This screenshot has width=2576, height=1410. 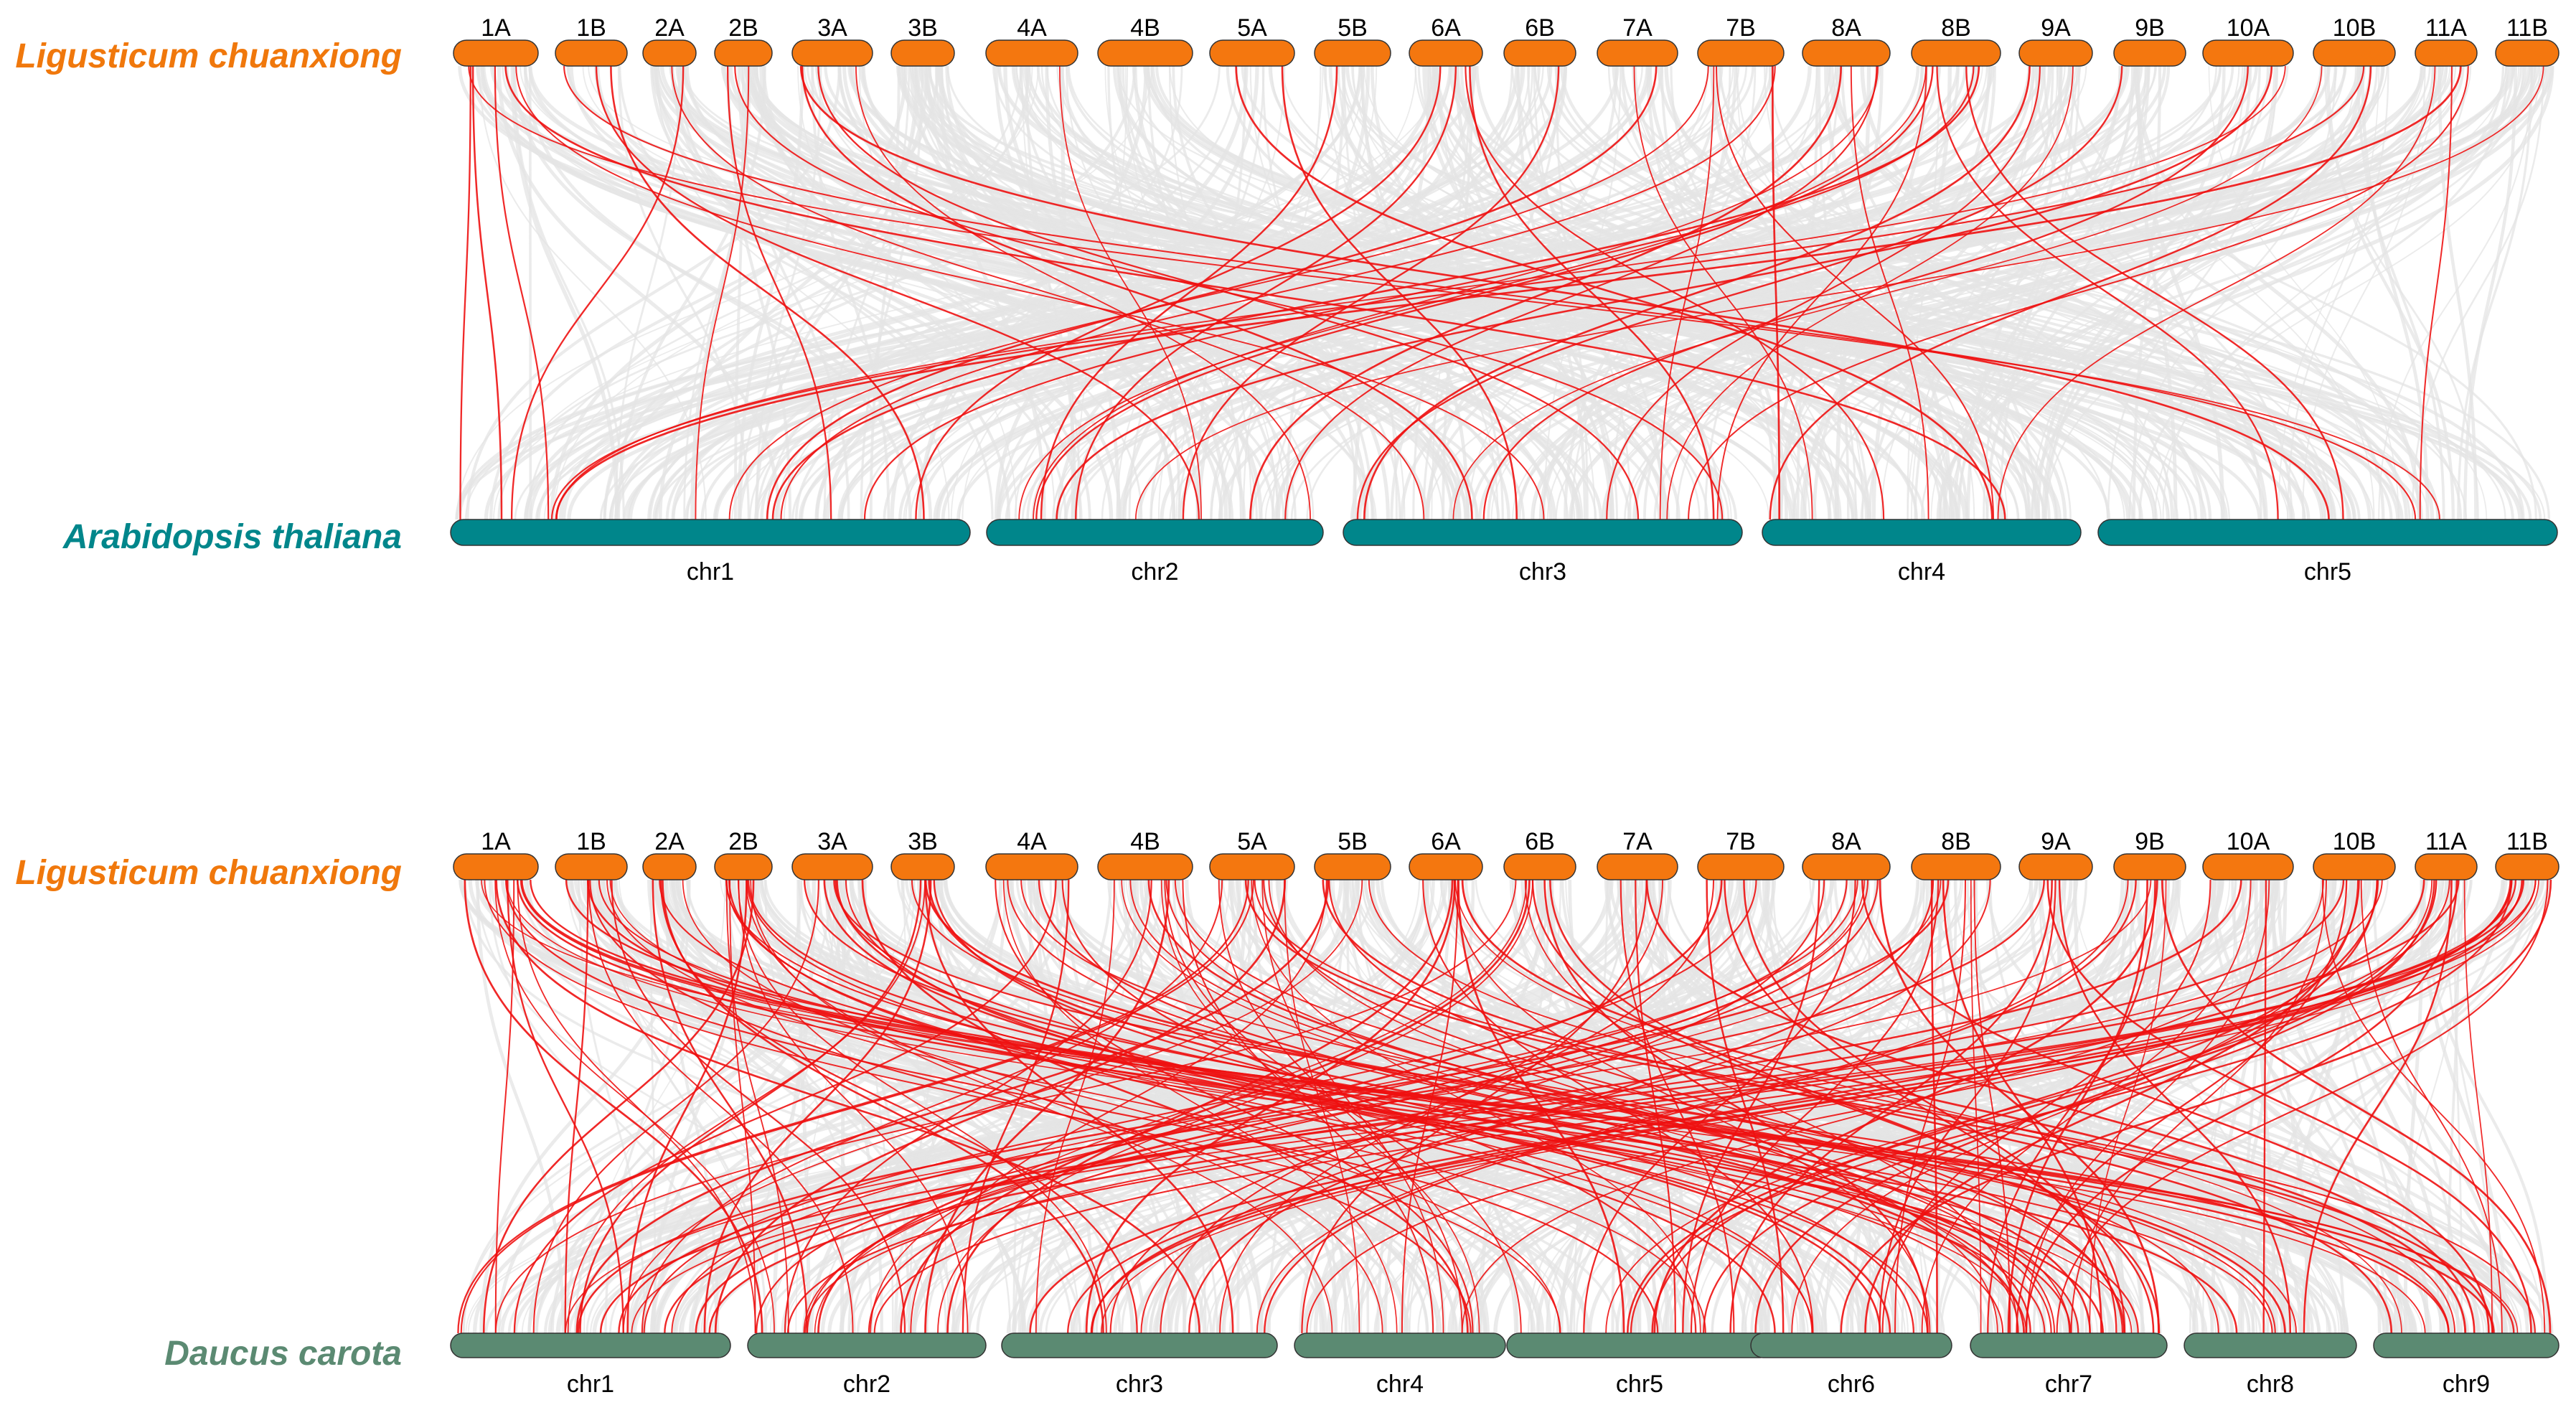 What do you see at coordinates (1846, 28) in the screenshot?
I see `chromosome-label-8a: 8A` at bounding box center [1846, 28].